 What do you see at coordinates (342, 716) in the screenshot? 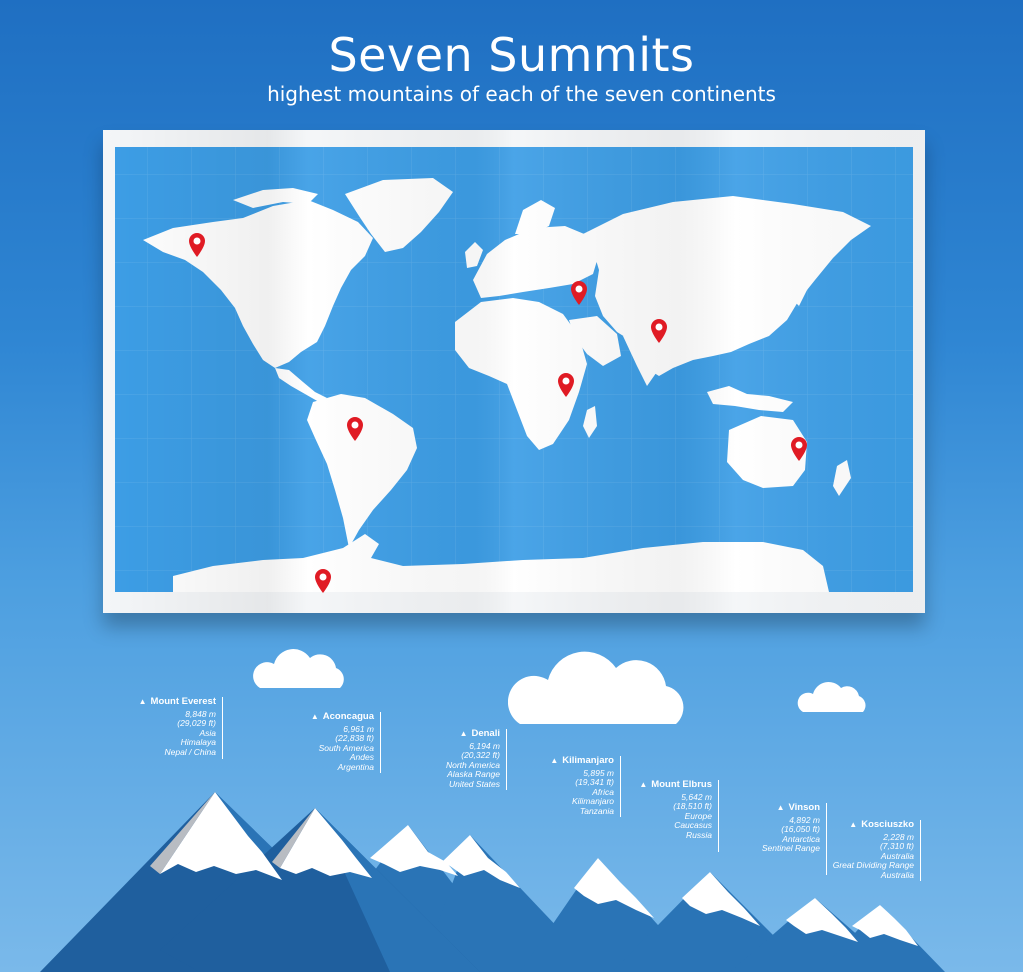
I see `summit-name: ▲ Aconcagua` at bounding box center [342, 716].